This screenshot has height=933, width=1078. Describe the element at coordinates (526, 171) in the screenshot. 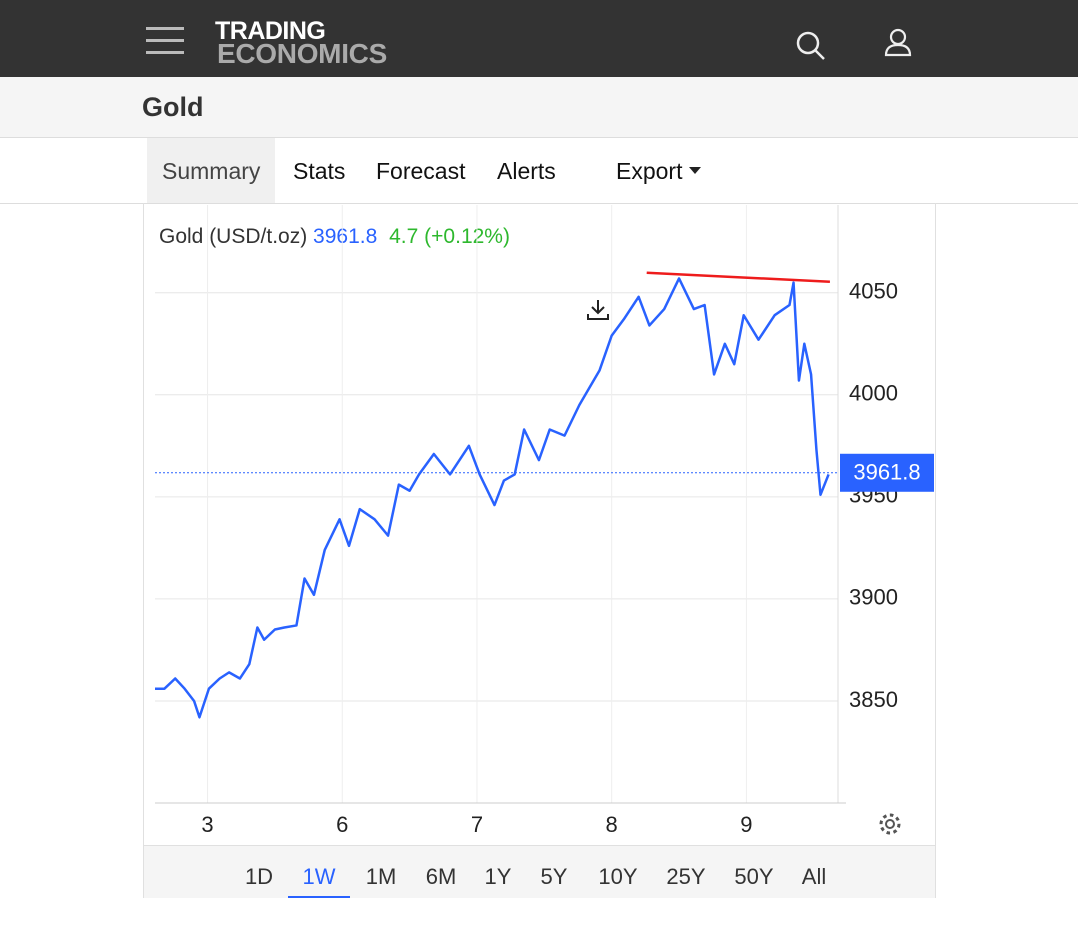

I see `tab: Alerts` at that location.